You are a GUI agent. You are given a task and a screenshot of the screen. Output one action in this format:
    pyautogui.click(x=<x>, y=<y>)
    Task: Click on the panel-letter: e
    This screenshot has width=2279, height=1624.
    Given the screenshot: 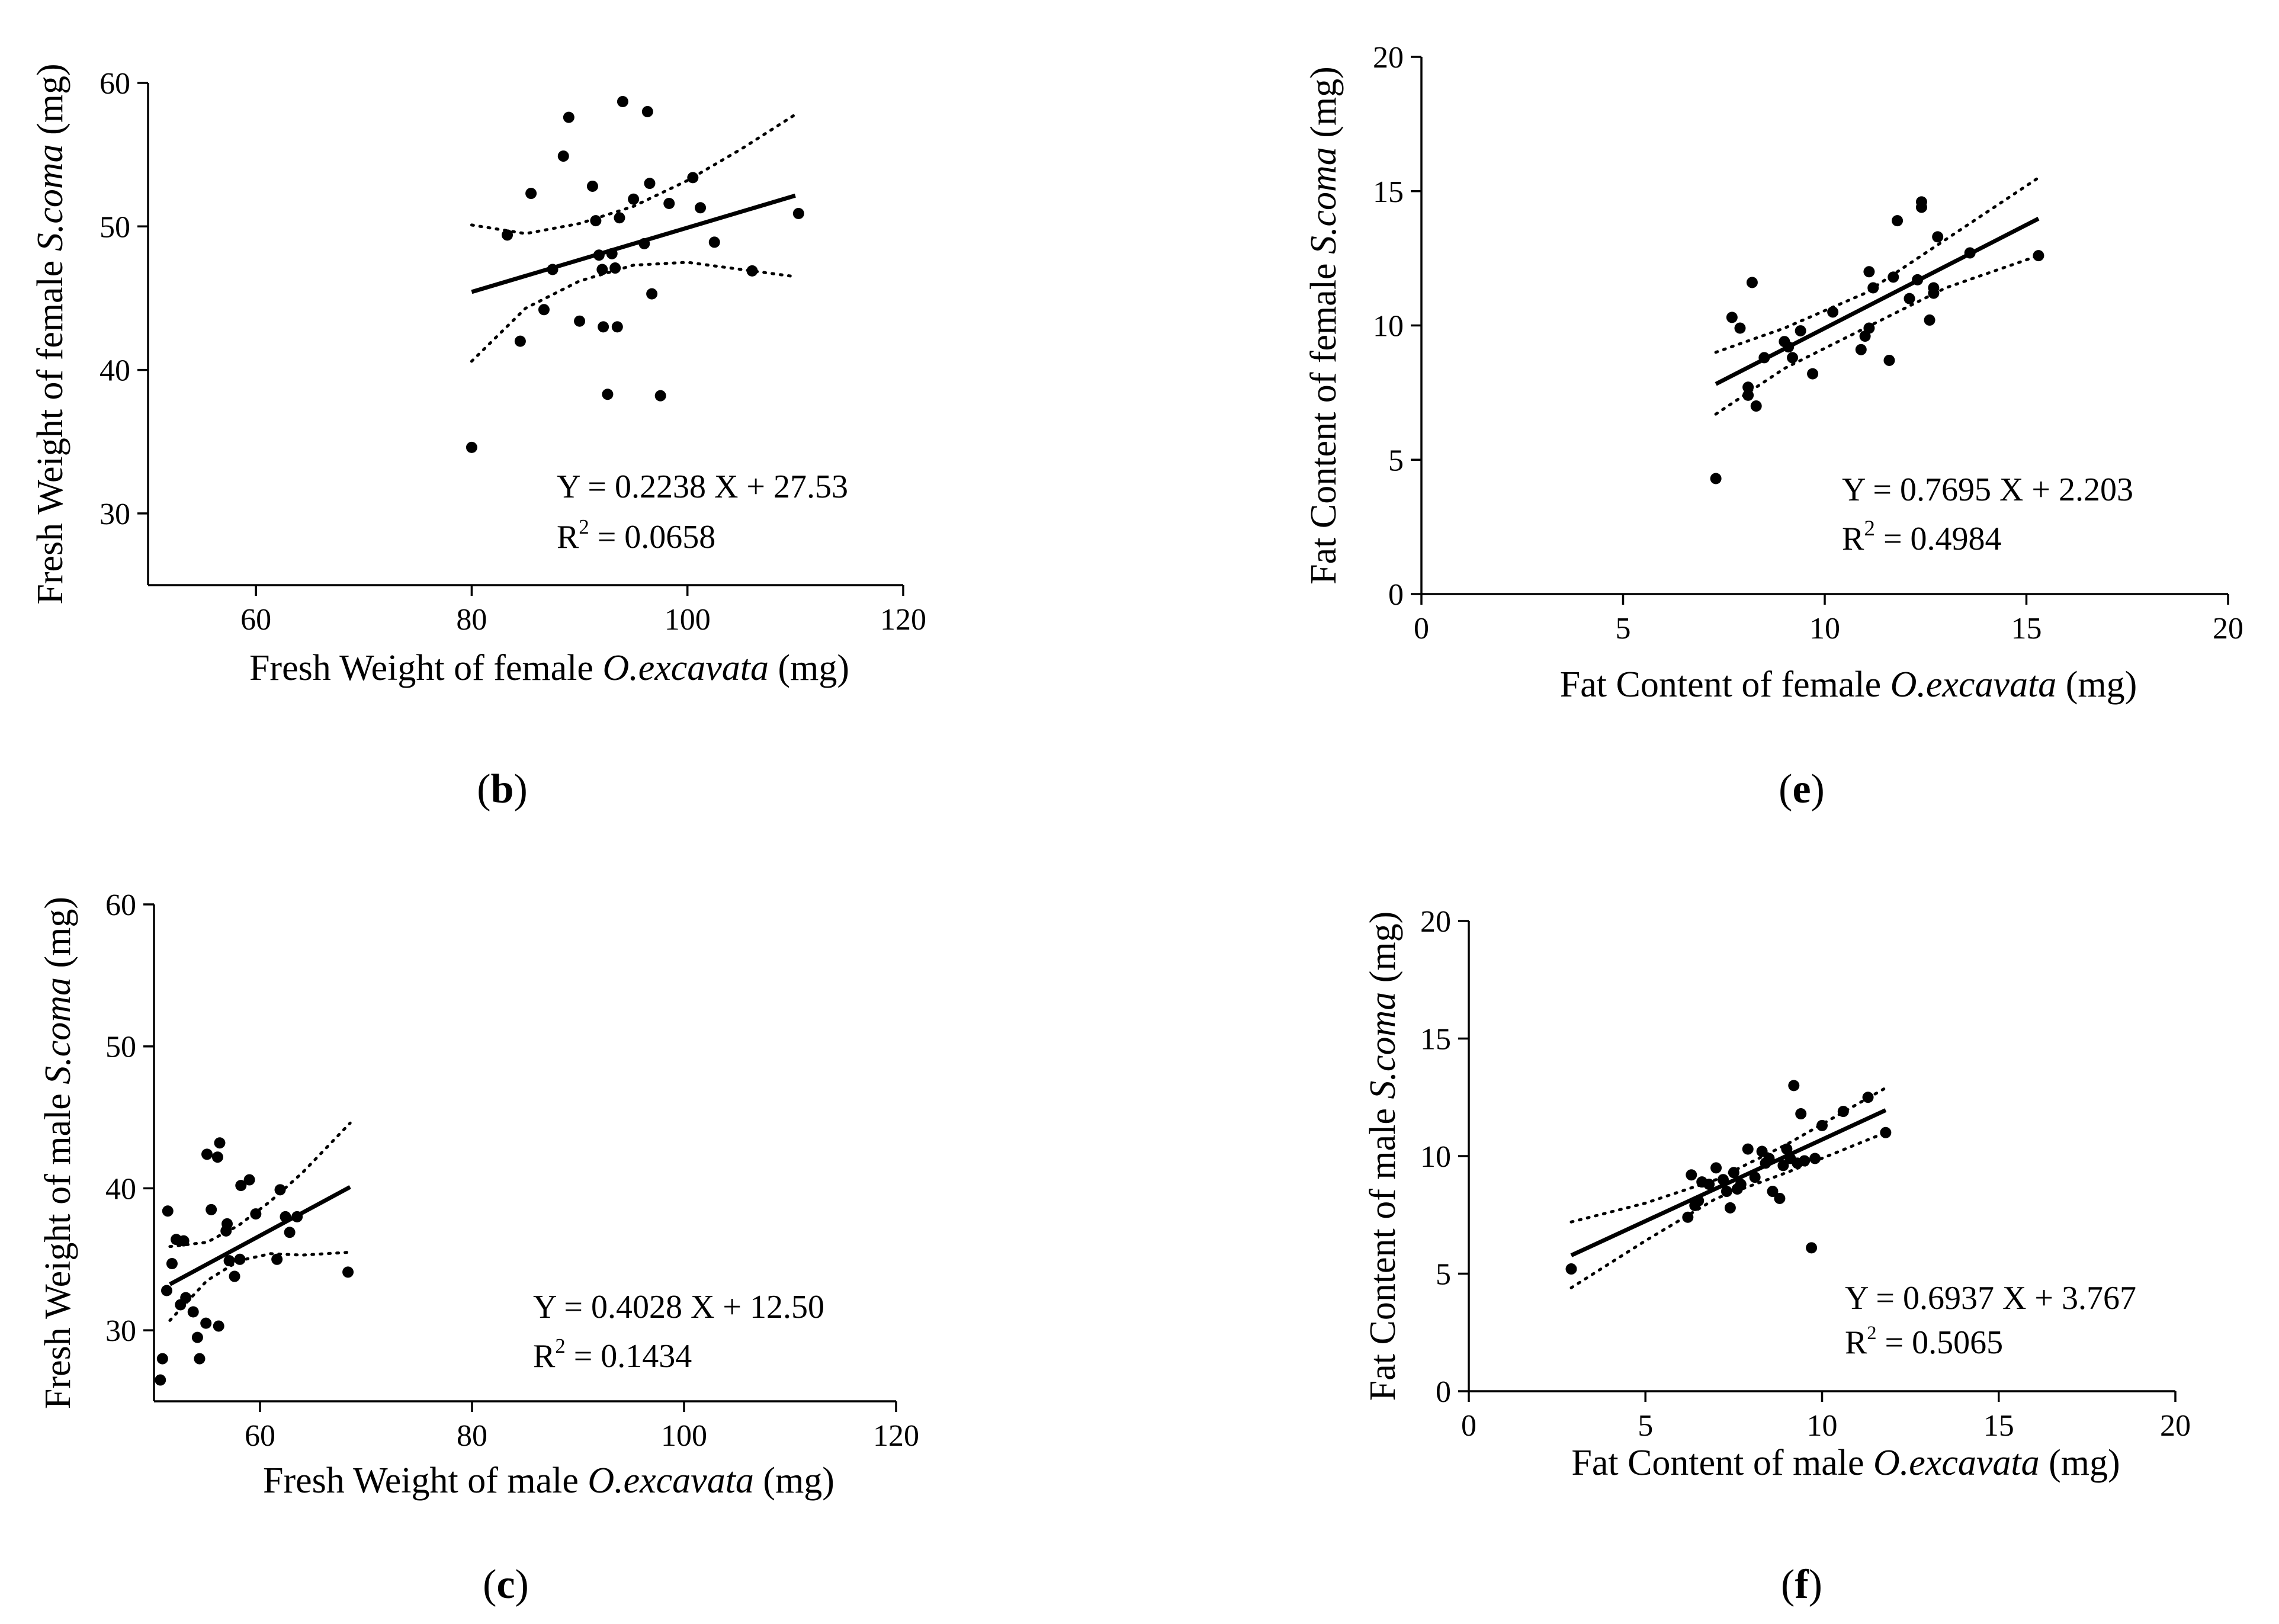 What is the action you would take?
    pyautogui.click(x=1801, y=789)
    